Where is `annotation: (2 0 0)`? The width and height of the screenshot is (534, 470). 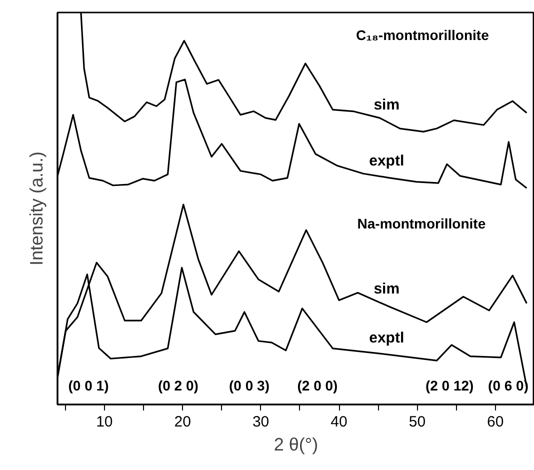 annotation: (2 0 0) is located at coordinates (317, 386).